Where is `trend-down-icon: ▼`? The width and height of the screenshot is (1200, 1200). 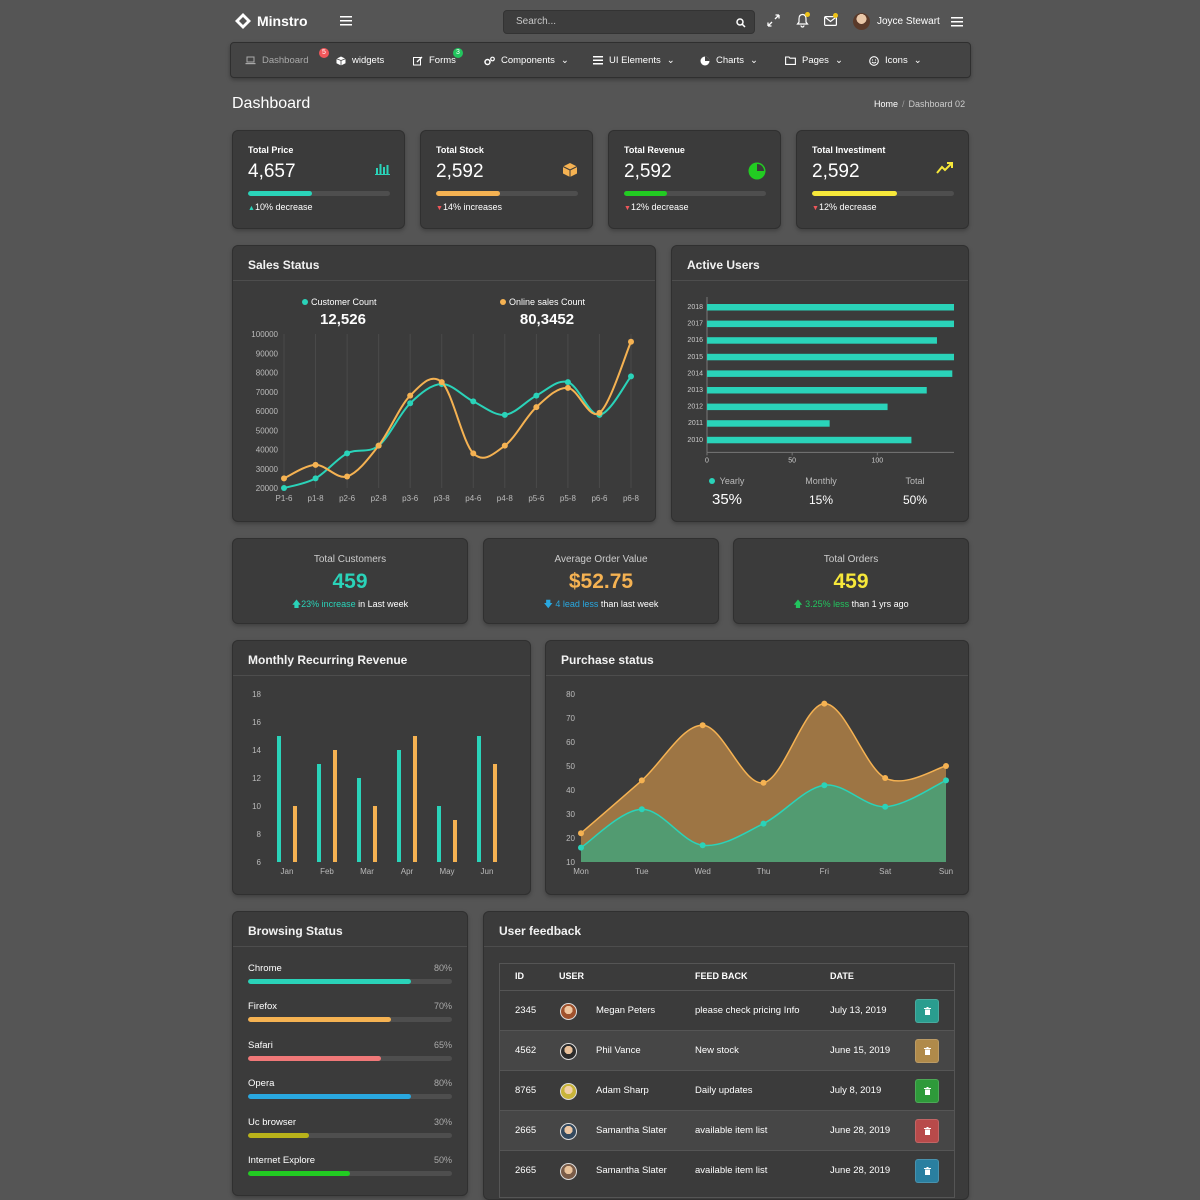 trend-down-icon: ▼ is located at coordinates (439, 208).